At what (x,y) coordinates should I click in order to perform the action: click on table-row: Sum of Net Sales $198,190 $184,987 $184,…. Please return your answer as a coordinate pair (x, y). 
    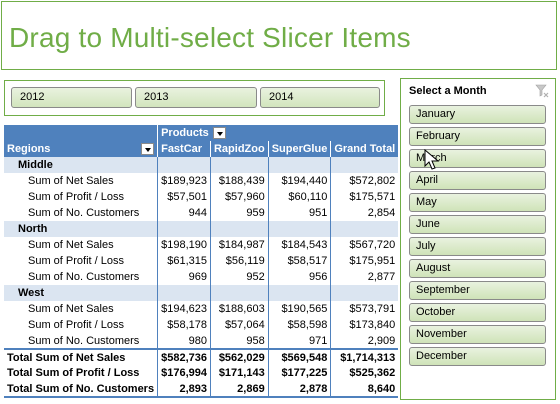
    Looking at the image, I should click on (201, 245).